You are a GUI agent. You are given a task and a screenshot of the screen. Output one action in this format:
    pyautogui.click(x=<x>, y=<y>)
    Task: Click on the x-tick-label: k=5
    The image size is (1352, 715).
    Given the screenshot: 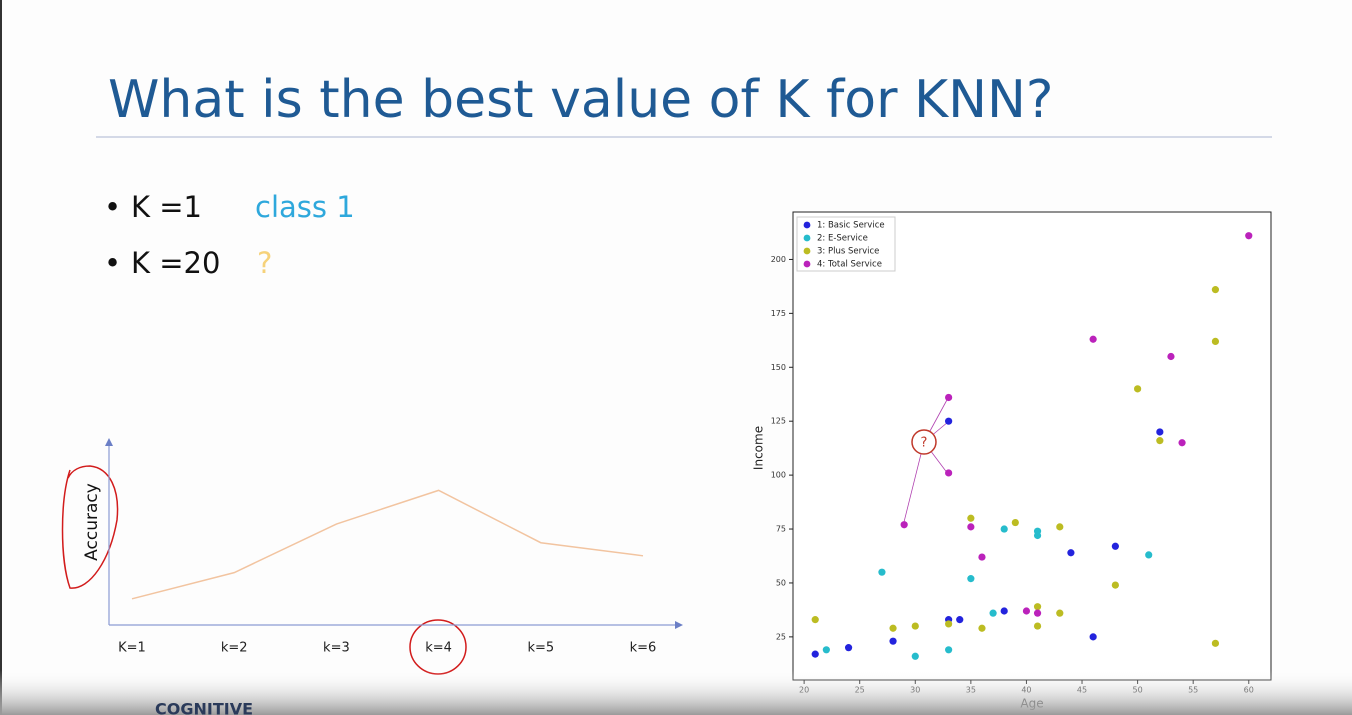 What is the action you would take?
    pyautogui.click(x=540, y=648)
    